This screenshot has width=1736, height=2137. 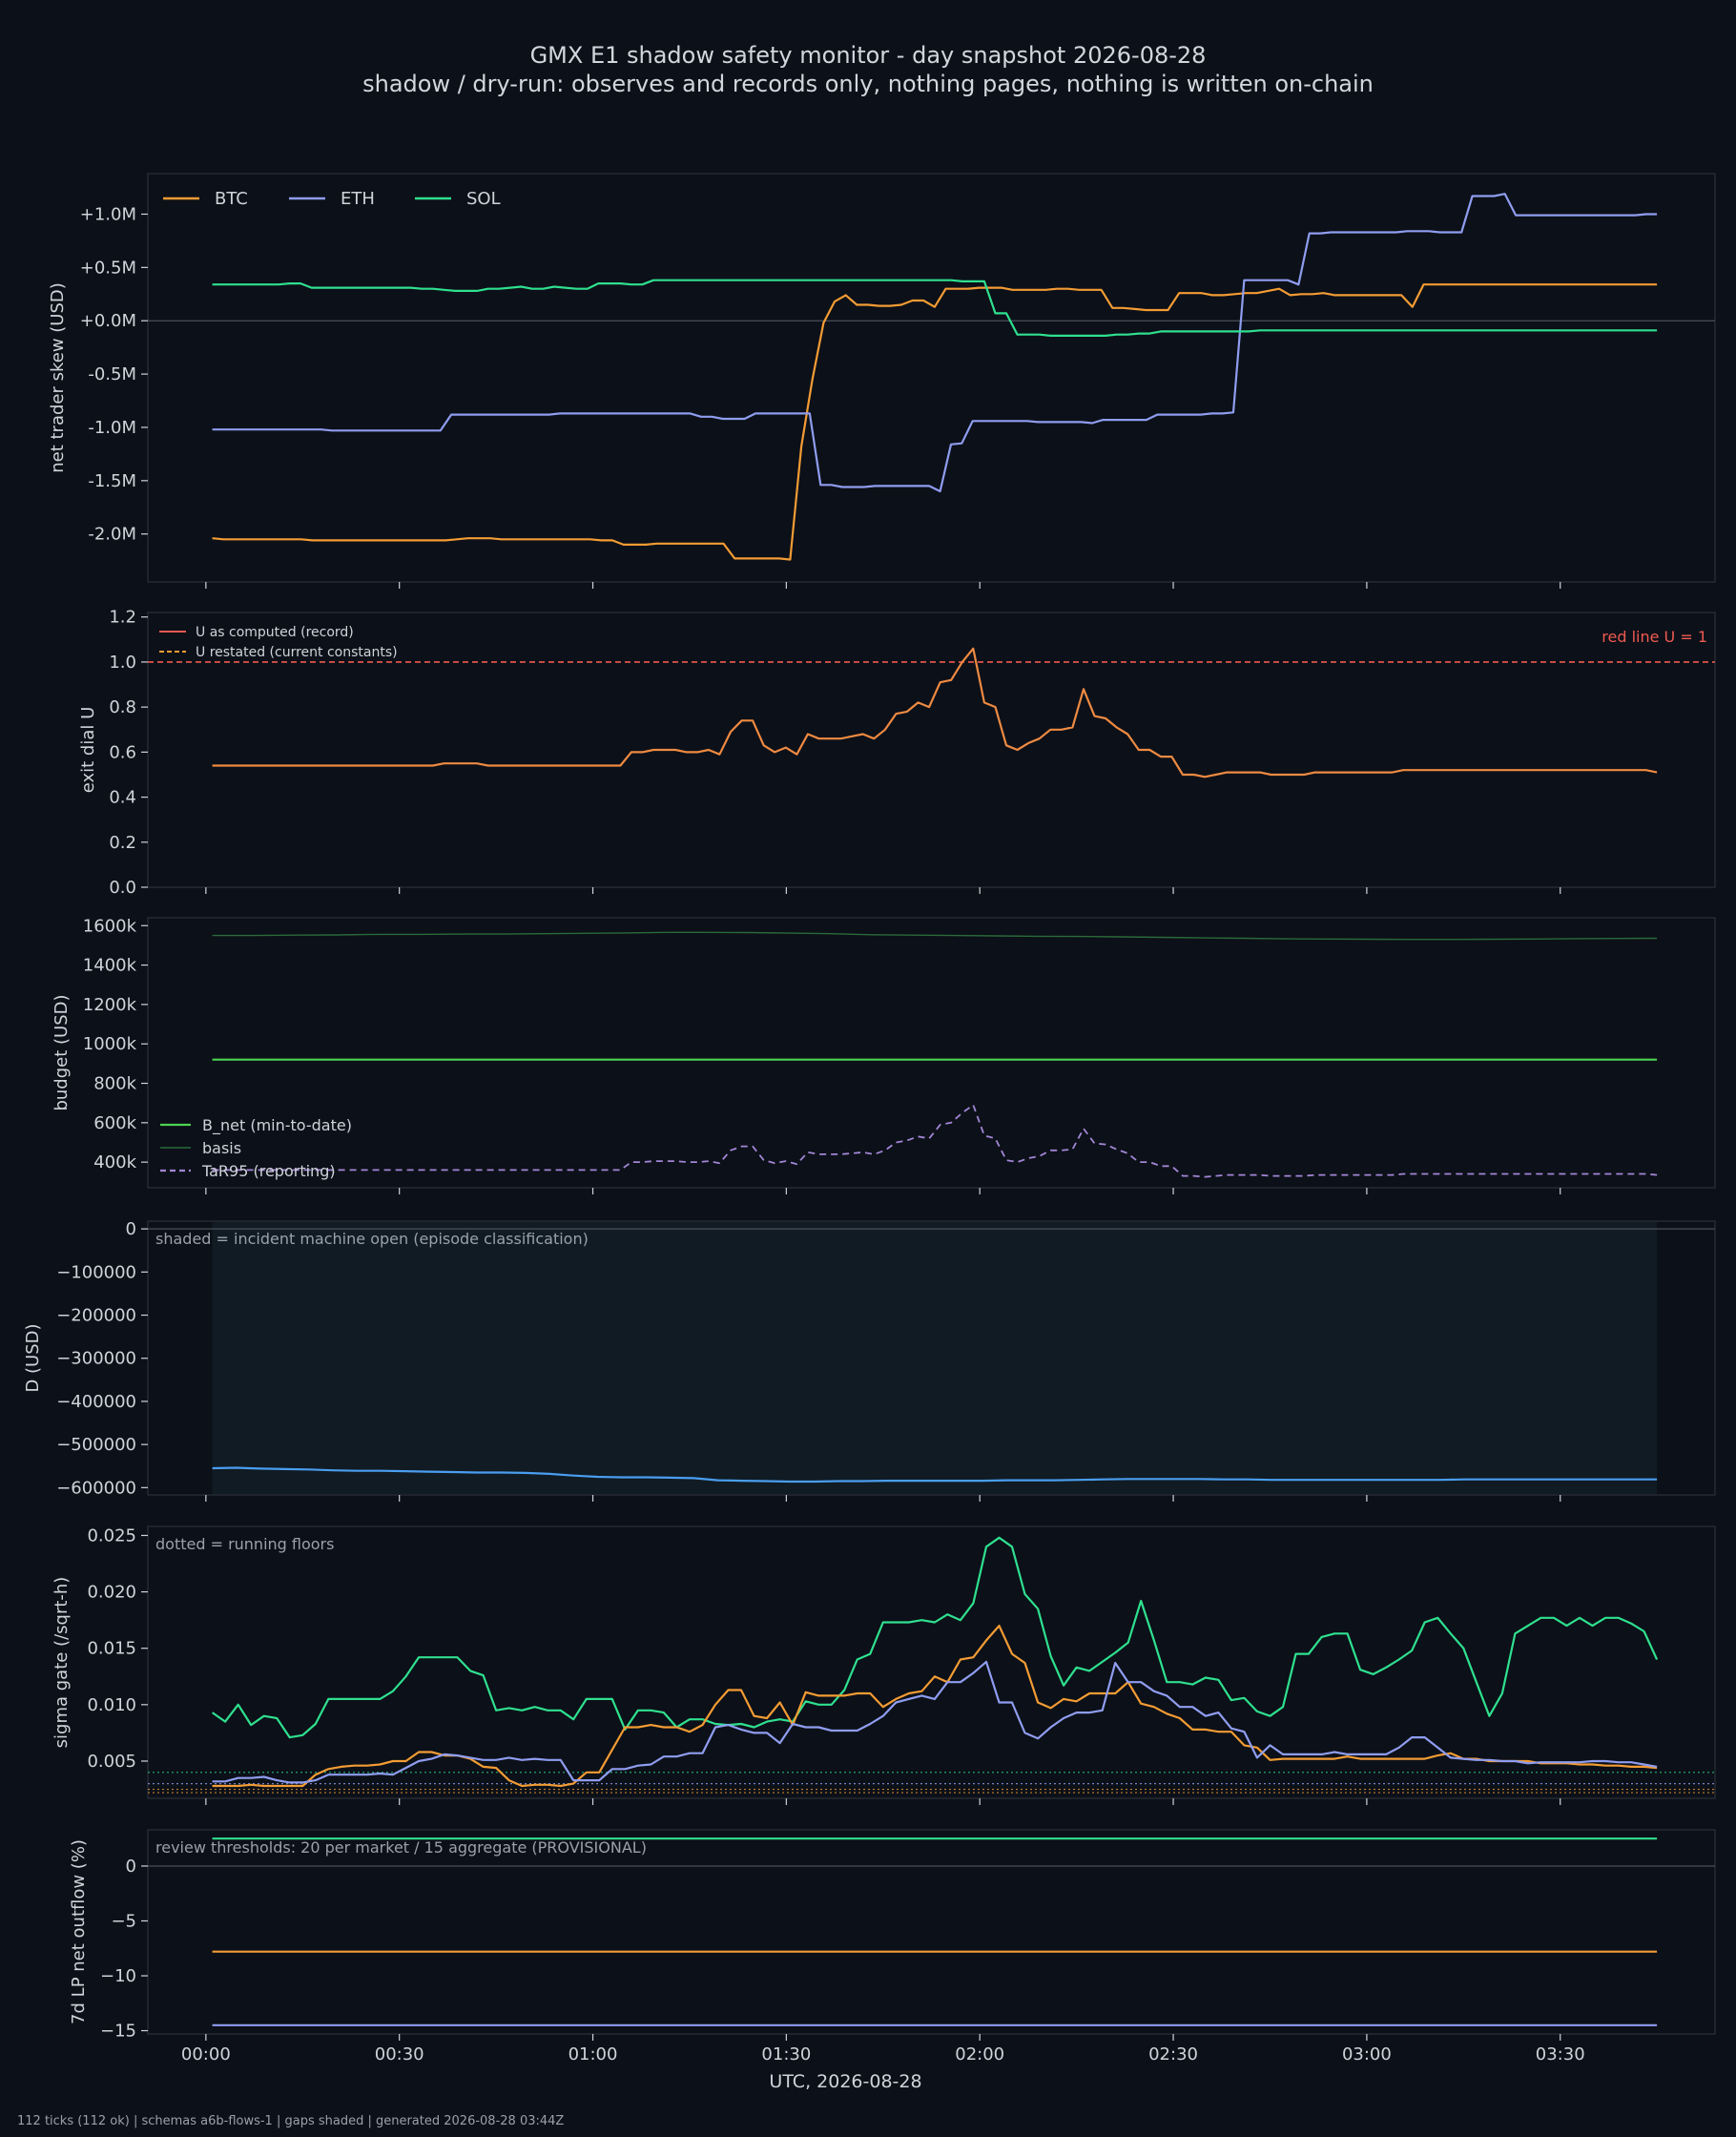 What do you see at coordinates (114, 1162) in the screenshot?
I see `budget-ytick-label: 400k` at bounding box center [114, 1162].